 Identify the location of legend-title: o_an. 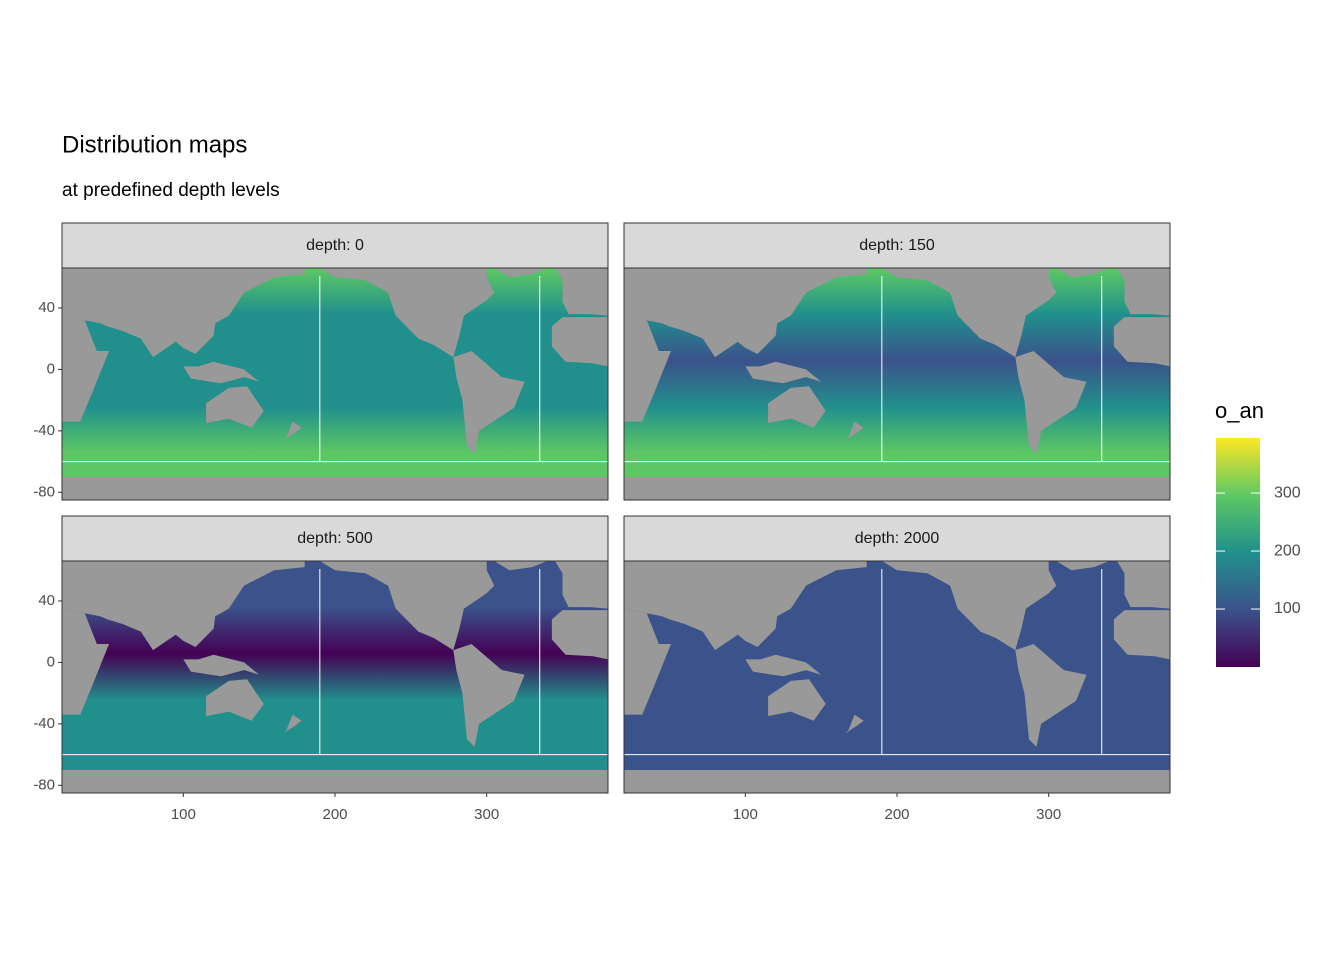
(1239, 410).